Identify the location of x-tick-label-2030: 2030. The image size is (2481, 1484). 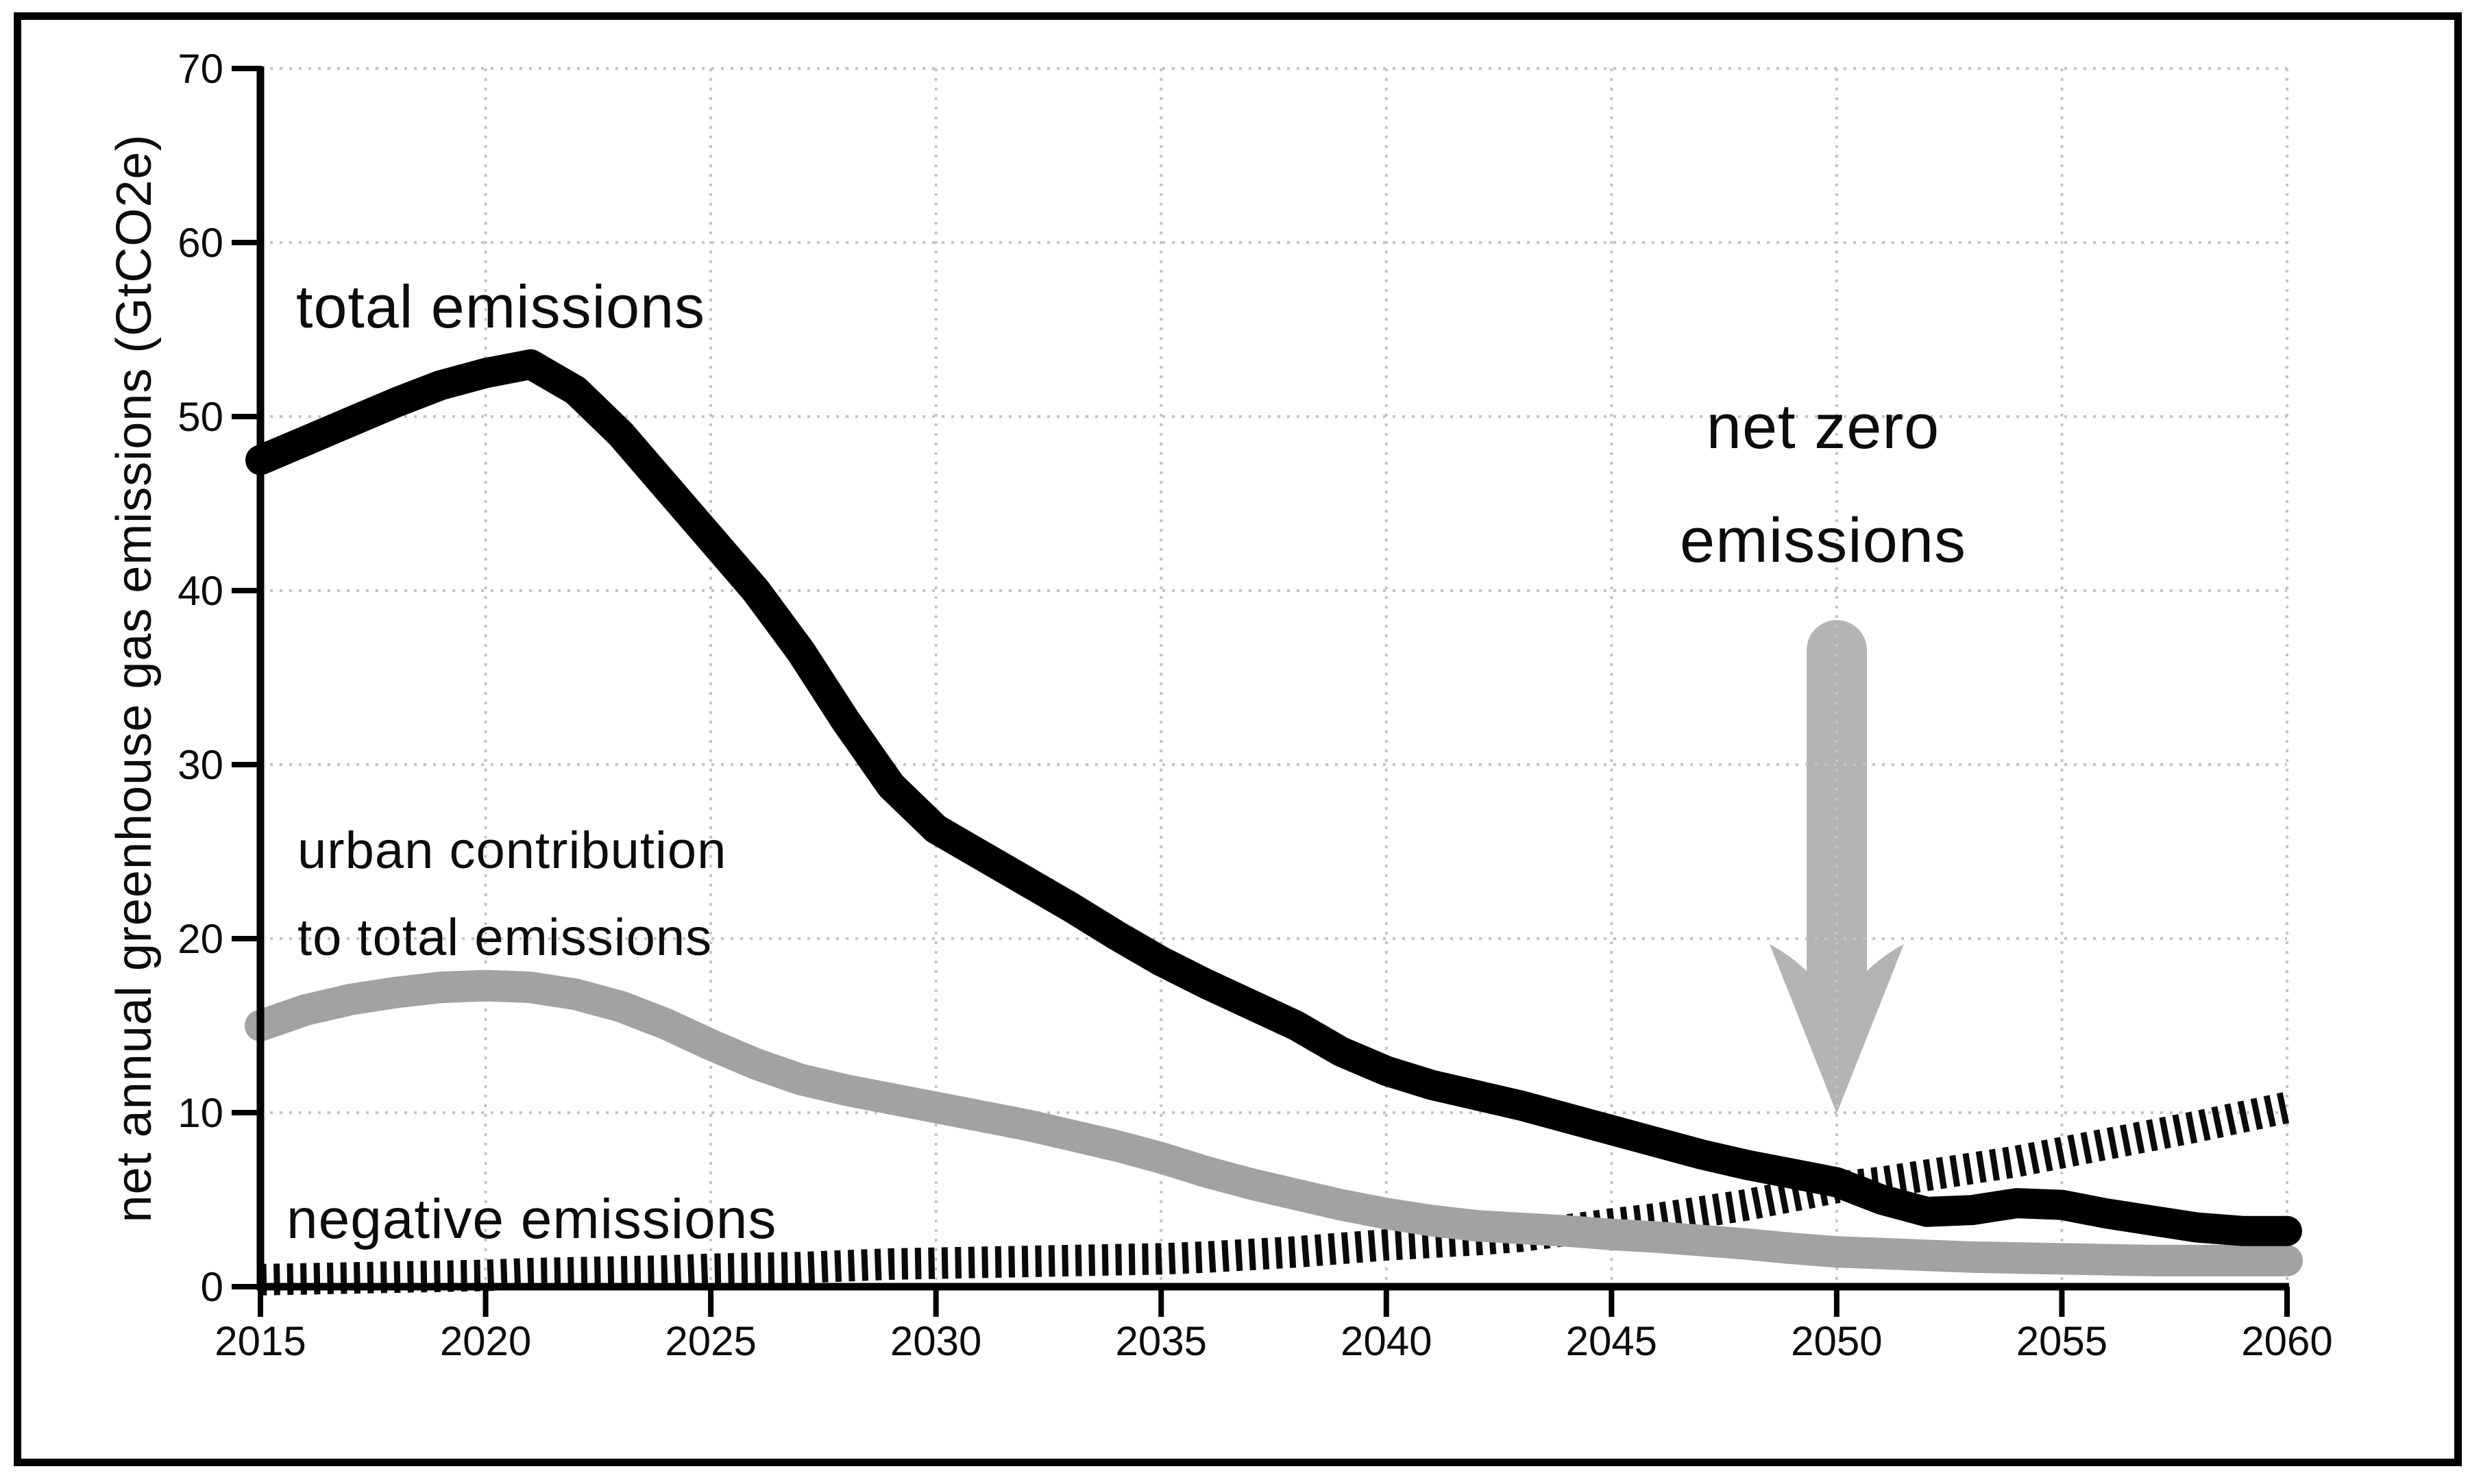
(935, 1341).